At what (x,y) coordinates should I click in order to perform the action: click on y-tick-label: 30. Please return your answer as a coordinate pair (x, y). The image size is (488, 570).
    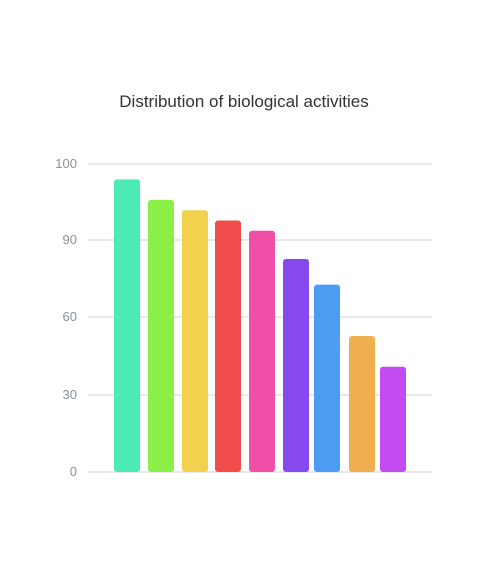
    Looking at the image, I should click on (70, 394).